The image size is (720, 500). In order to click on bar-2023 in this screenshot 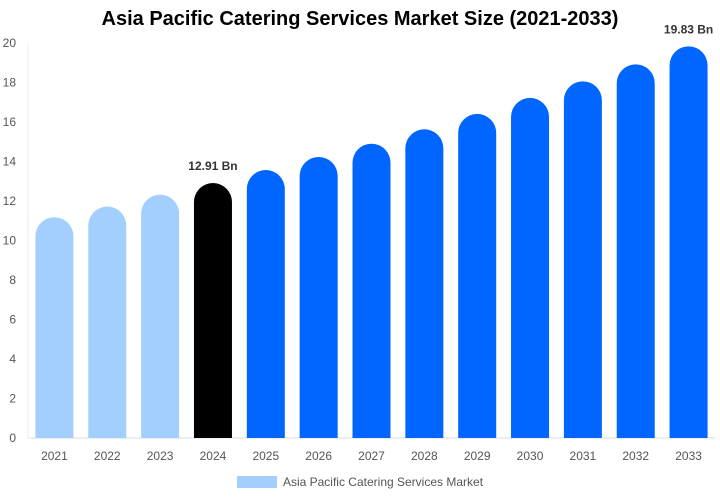, I will do `click(160, 316)`.